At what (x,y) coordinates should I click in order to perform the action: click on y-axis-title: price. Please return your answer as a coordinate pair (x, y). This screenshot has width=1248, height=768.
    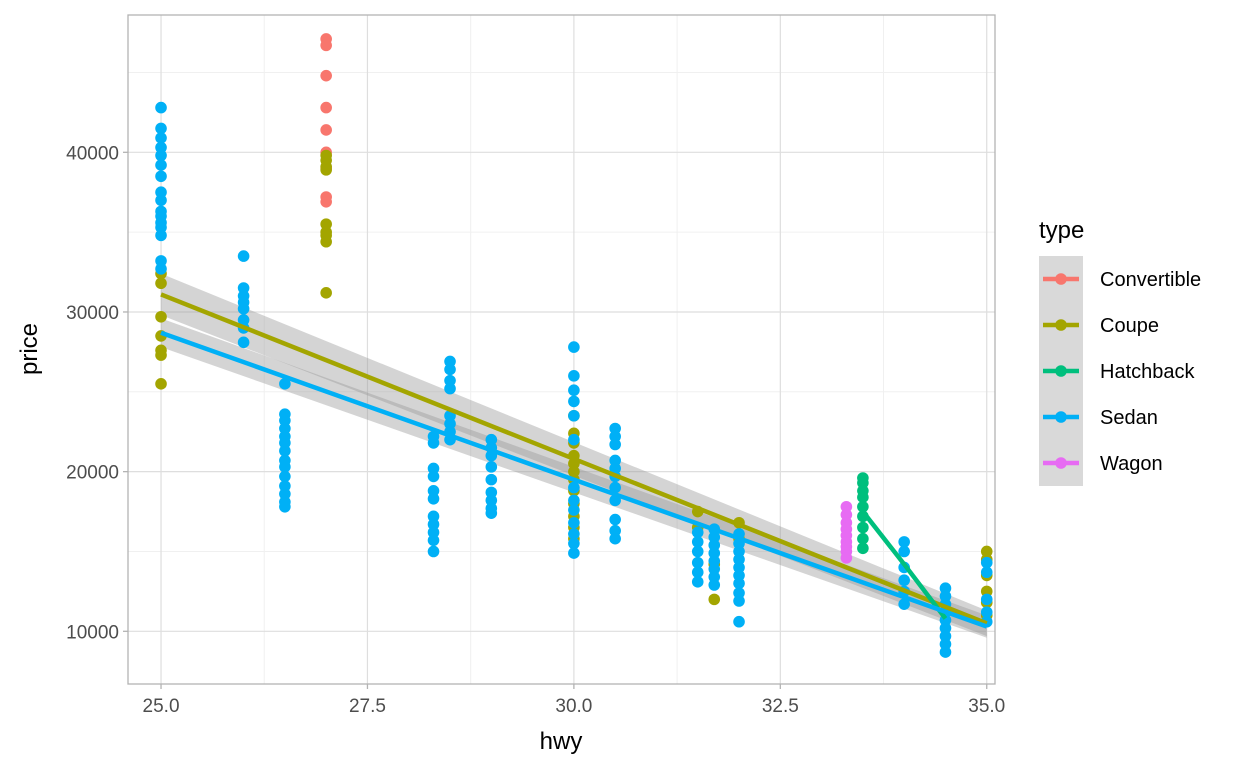
    Looking at the image, I should click on (29, 349).